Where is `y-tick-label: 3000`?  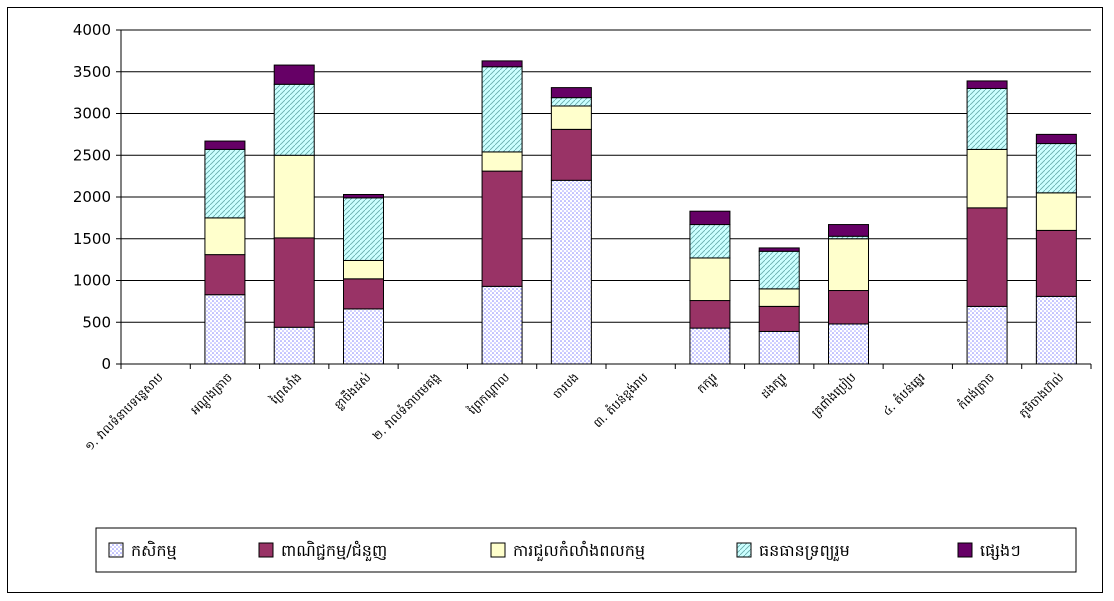 y-tick-label: 3000 is located at coordinates (92, 114).